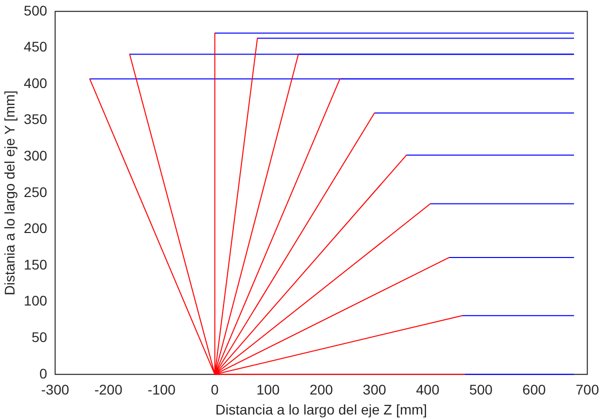 The width and height of the screenshot is (602, 419). Describe the element at coordinates (534, 390) in the screenshot. I see `x-tick-label: 600` at that location.